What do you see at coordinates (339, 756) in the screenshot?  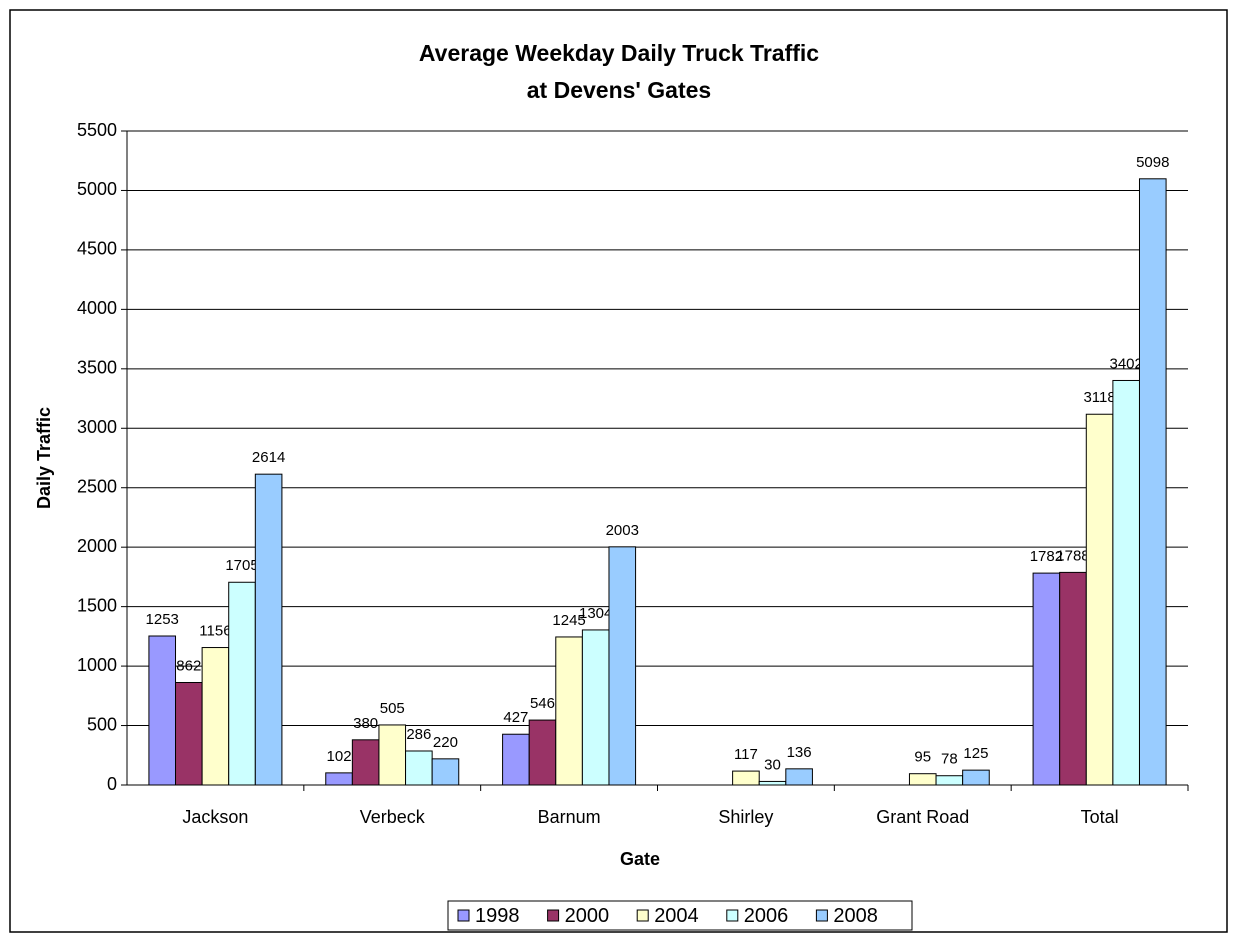 I see `data-label: 102` at bounding box center [339, 756].